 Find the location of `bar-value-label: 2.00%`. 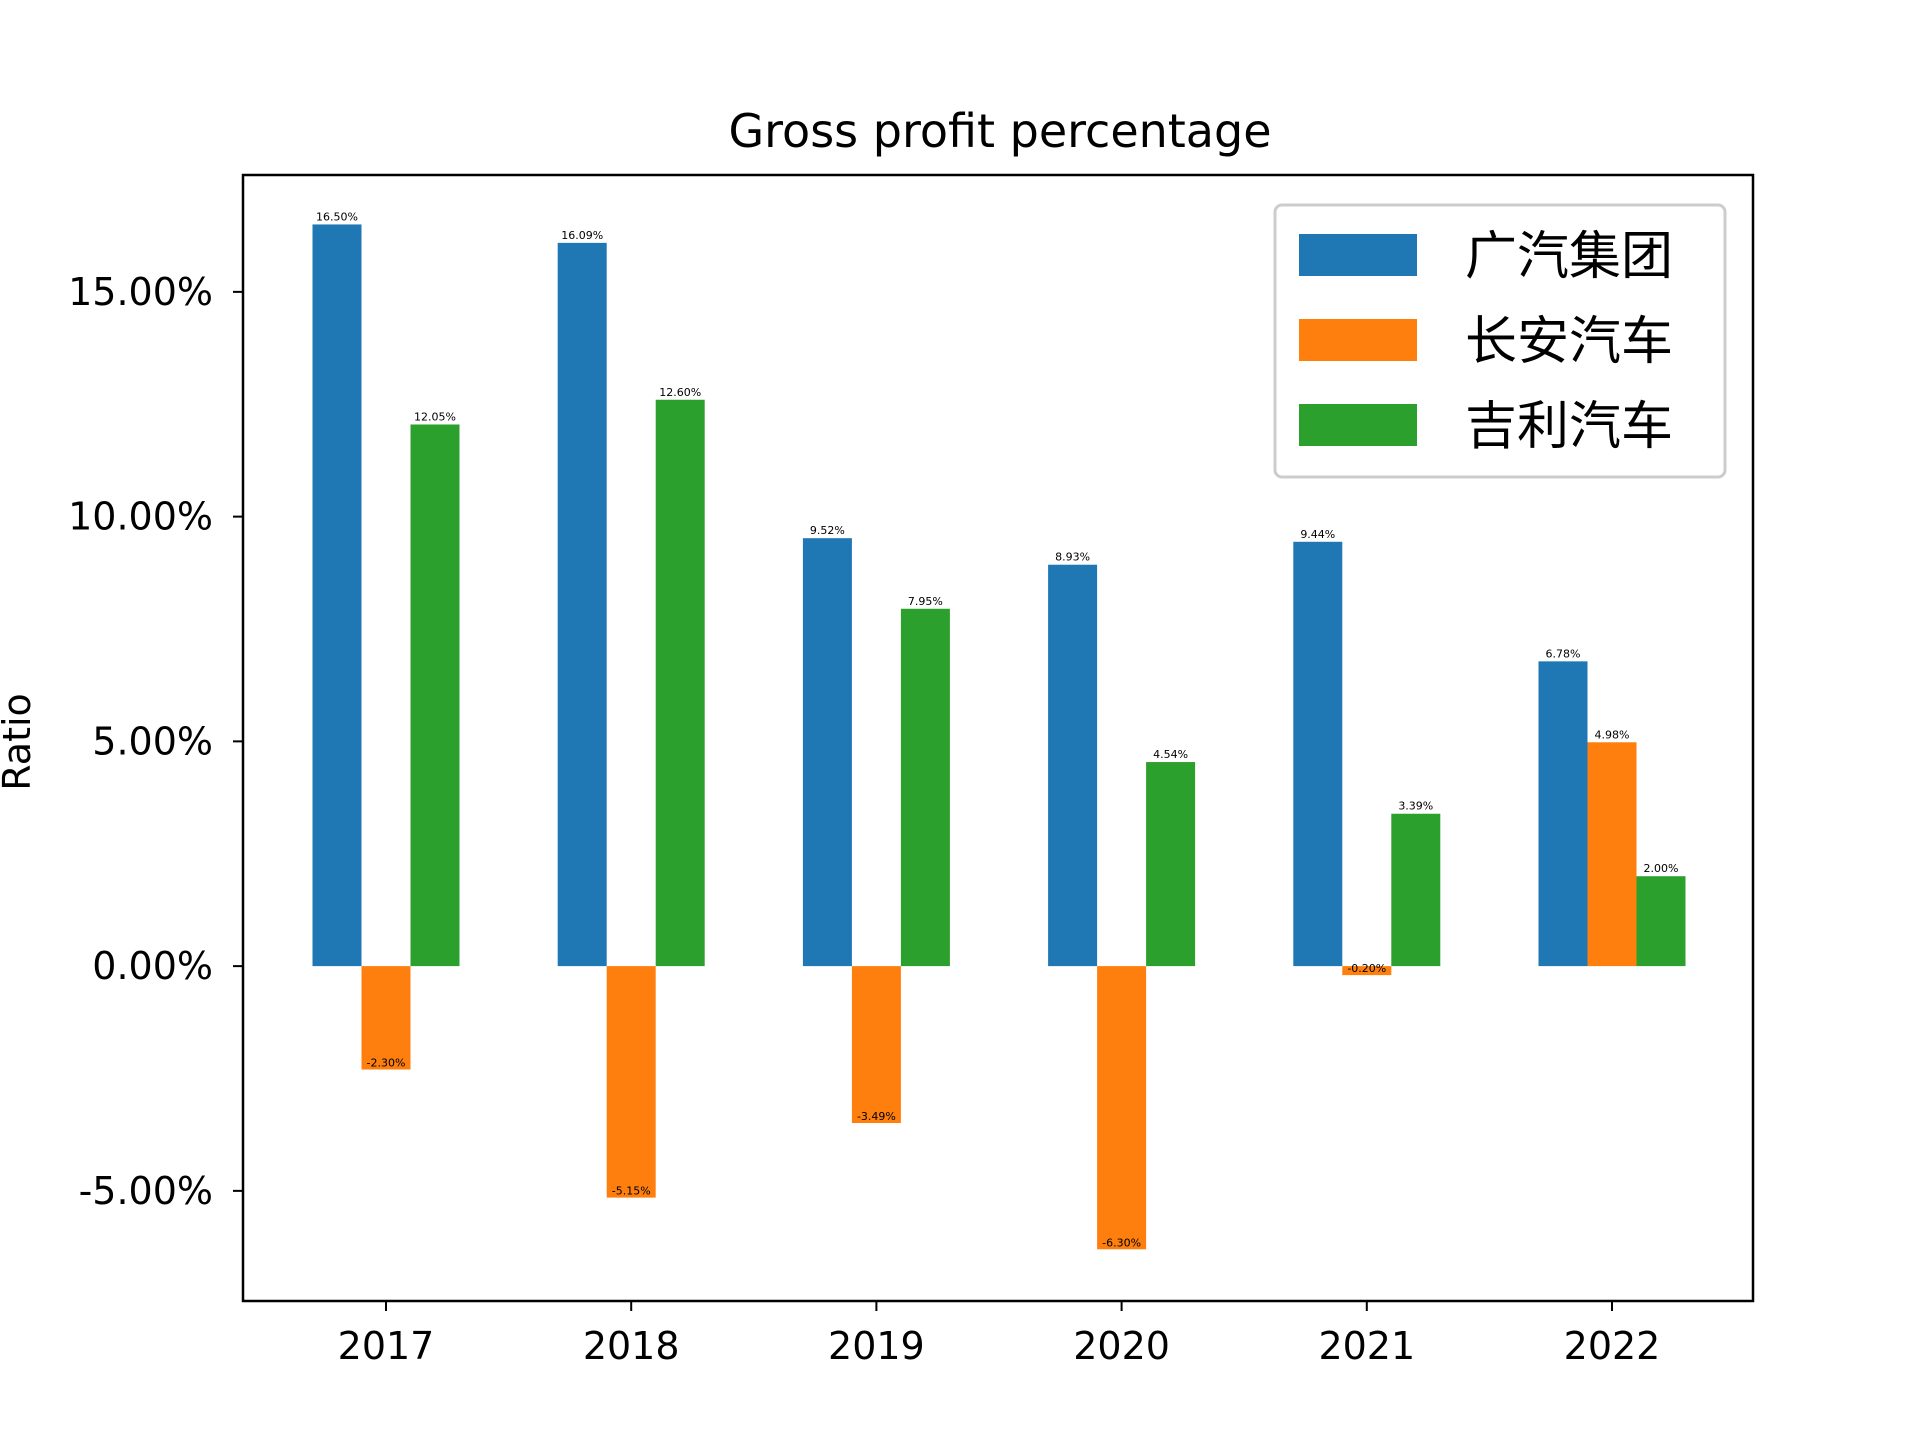

bar-value-label: 2.00% is located at coordinates (1661, 868).